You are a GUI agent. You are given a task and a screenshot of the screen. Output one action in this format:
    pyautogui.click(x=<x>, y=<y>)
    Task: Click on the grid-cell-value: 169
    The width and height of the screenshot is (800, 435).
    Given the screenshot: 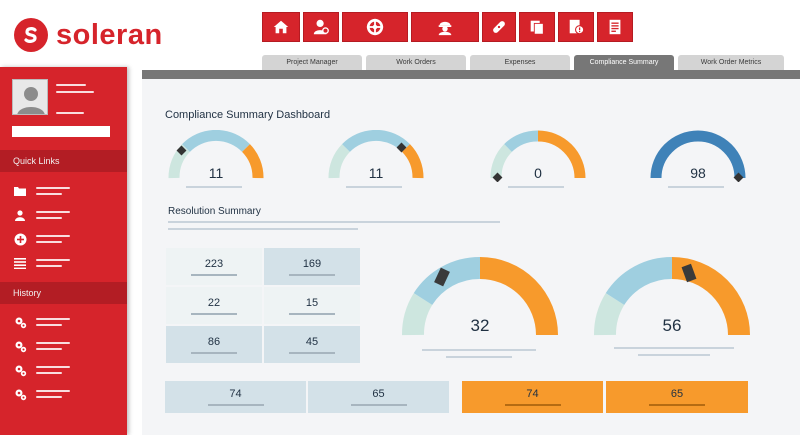 What is the action you would take?
    pyautogui.click(x=312, y=263)
    